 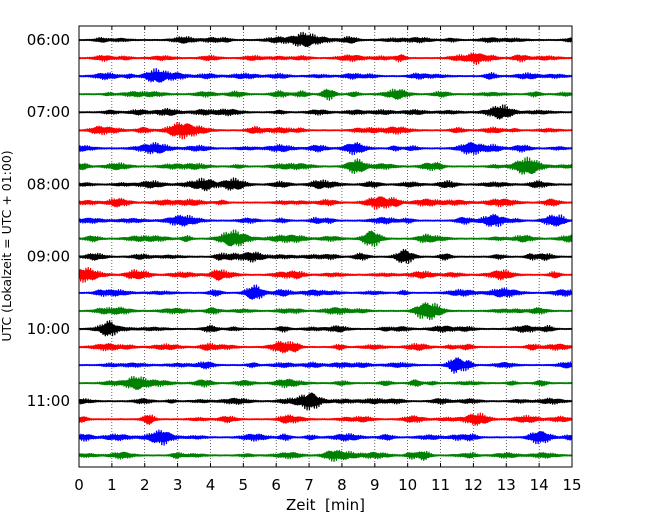 I want to click on y-tick-label: 08:00, so click(x=48, y=184).